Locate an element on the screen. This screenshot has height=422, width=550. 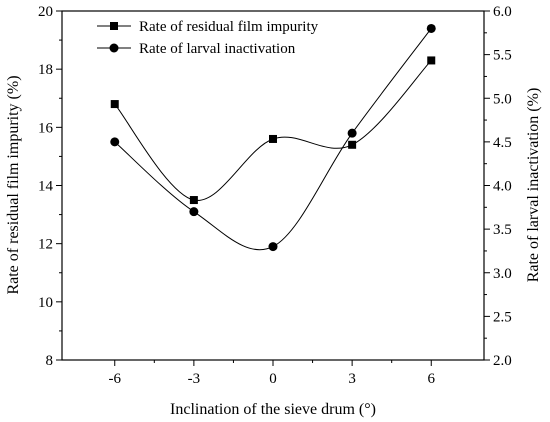
y-axis-left-title: Rate of residual film impurity (%) is located at coordinates (13, 184).